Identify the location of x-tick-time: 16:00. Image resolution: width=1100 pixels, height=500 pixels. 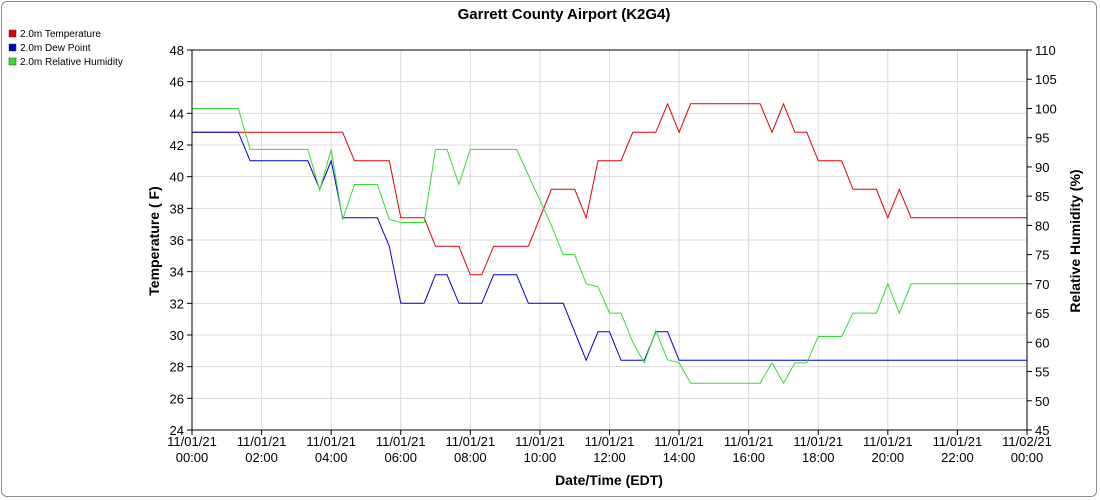
(748, 457).